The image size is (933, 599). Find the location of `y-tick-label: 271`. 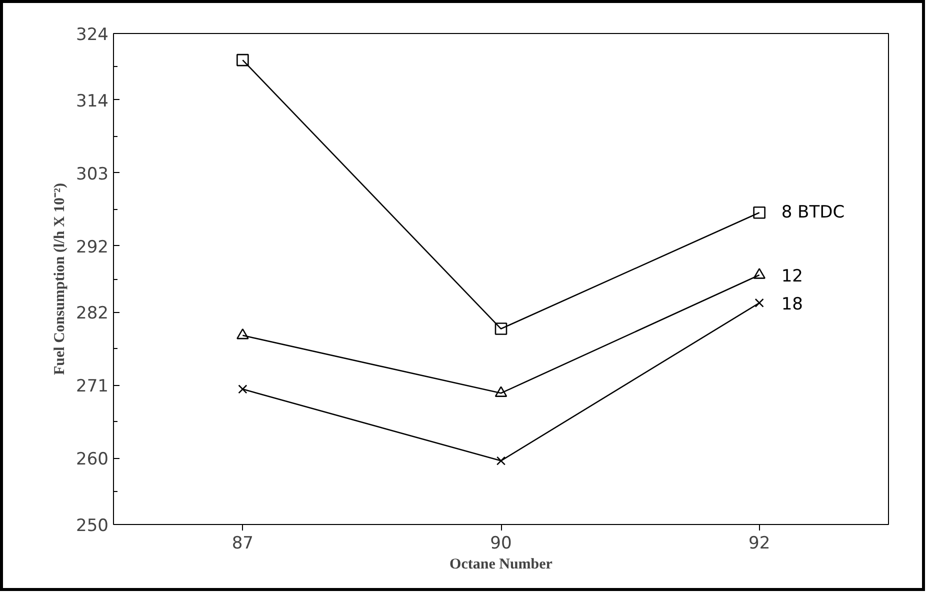

y-tick-label: 271 is located at coordinates (92, 386).